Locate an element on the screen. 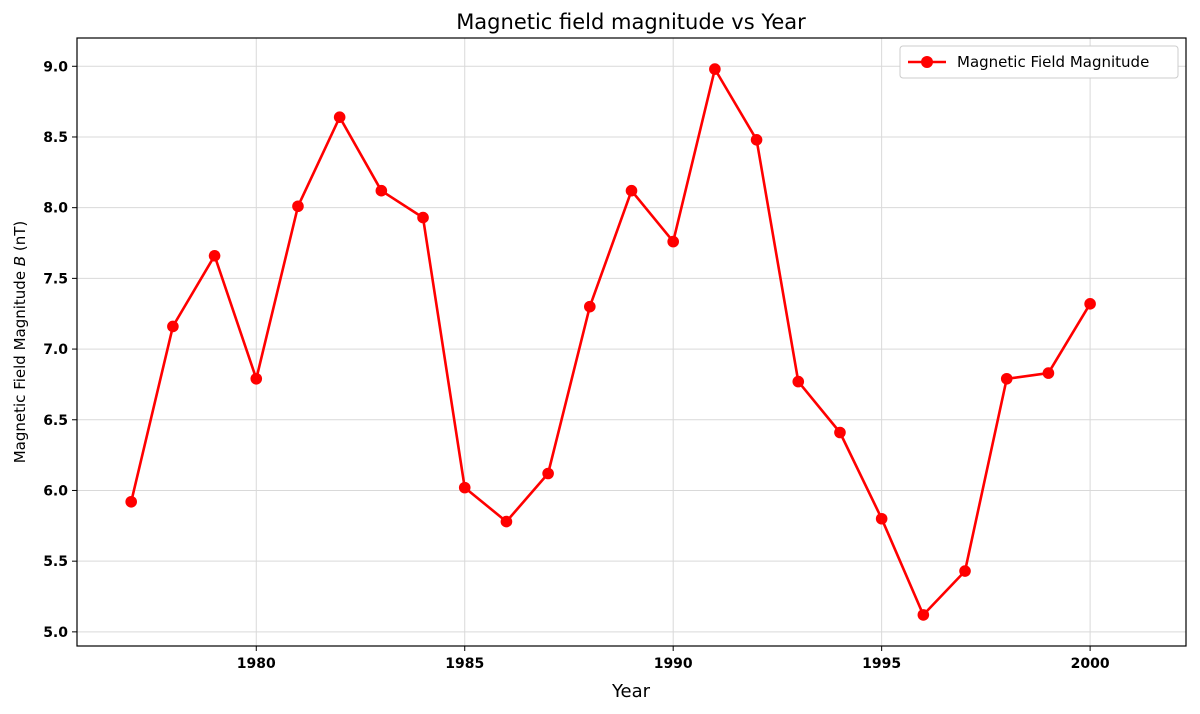 Image resolution: width=1200 pixels, height=714 pixels. y-tick-label: 9.0 is located at coordinates (55, 67).